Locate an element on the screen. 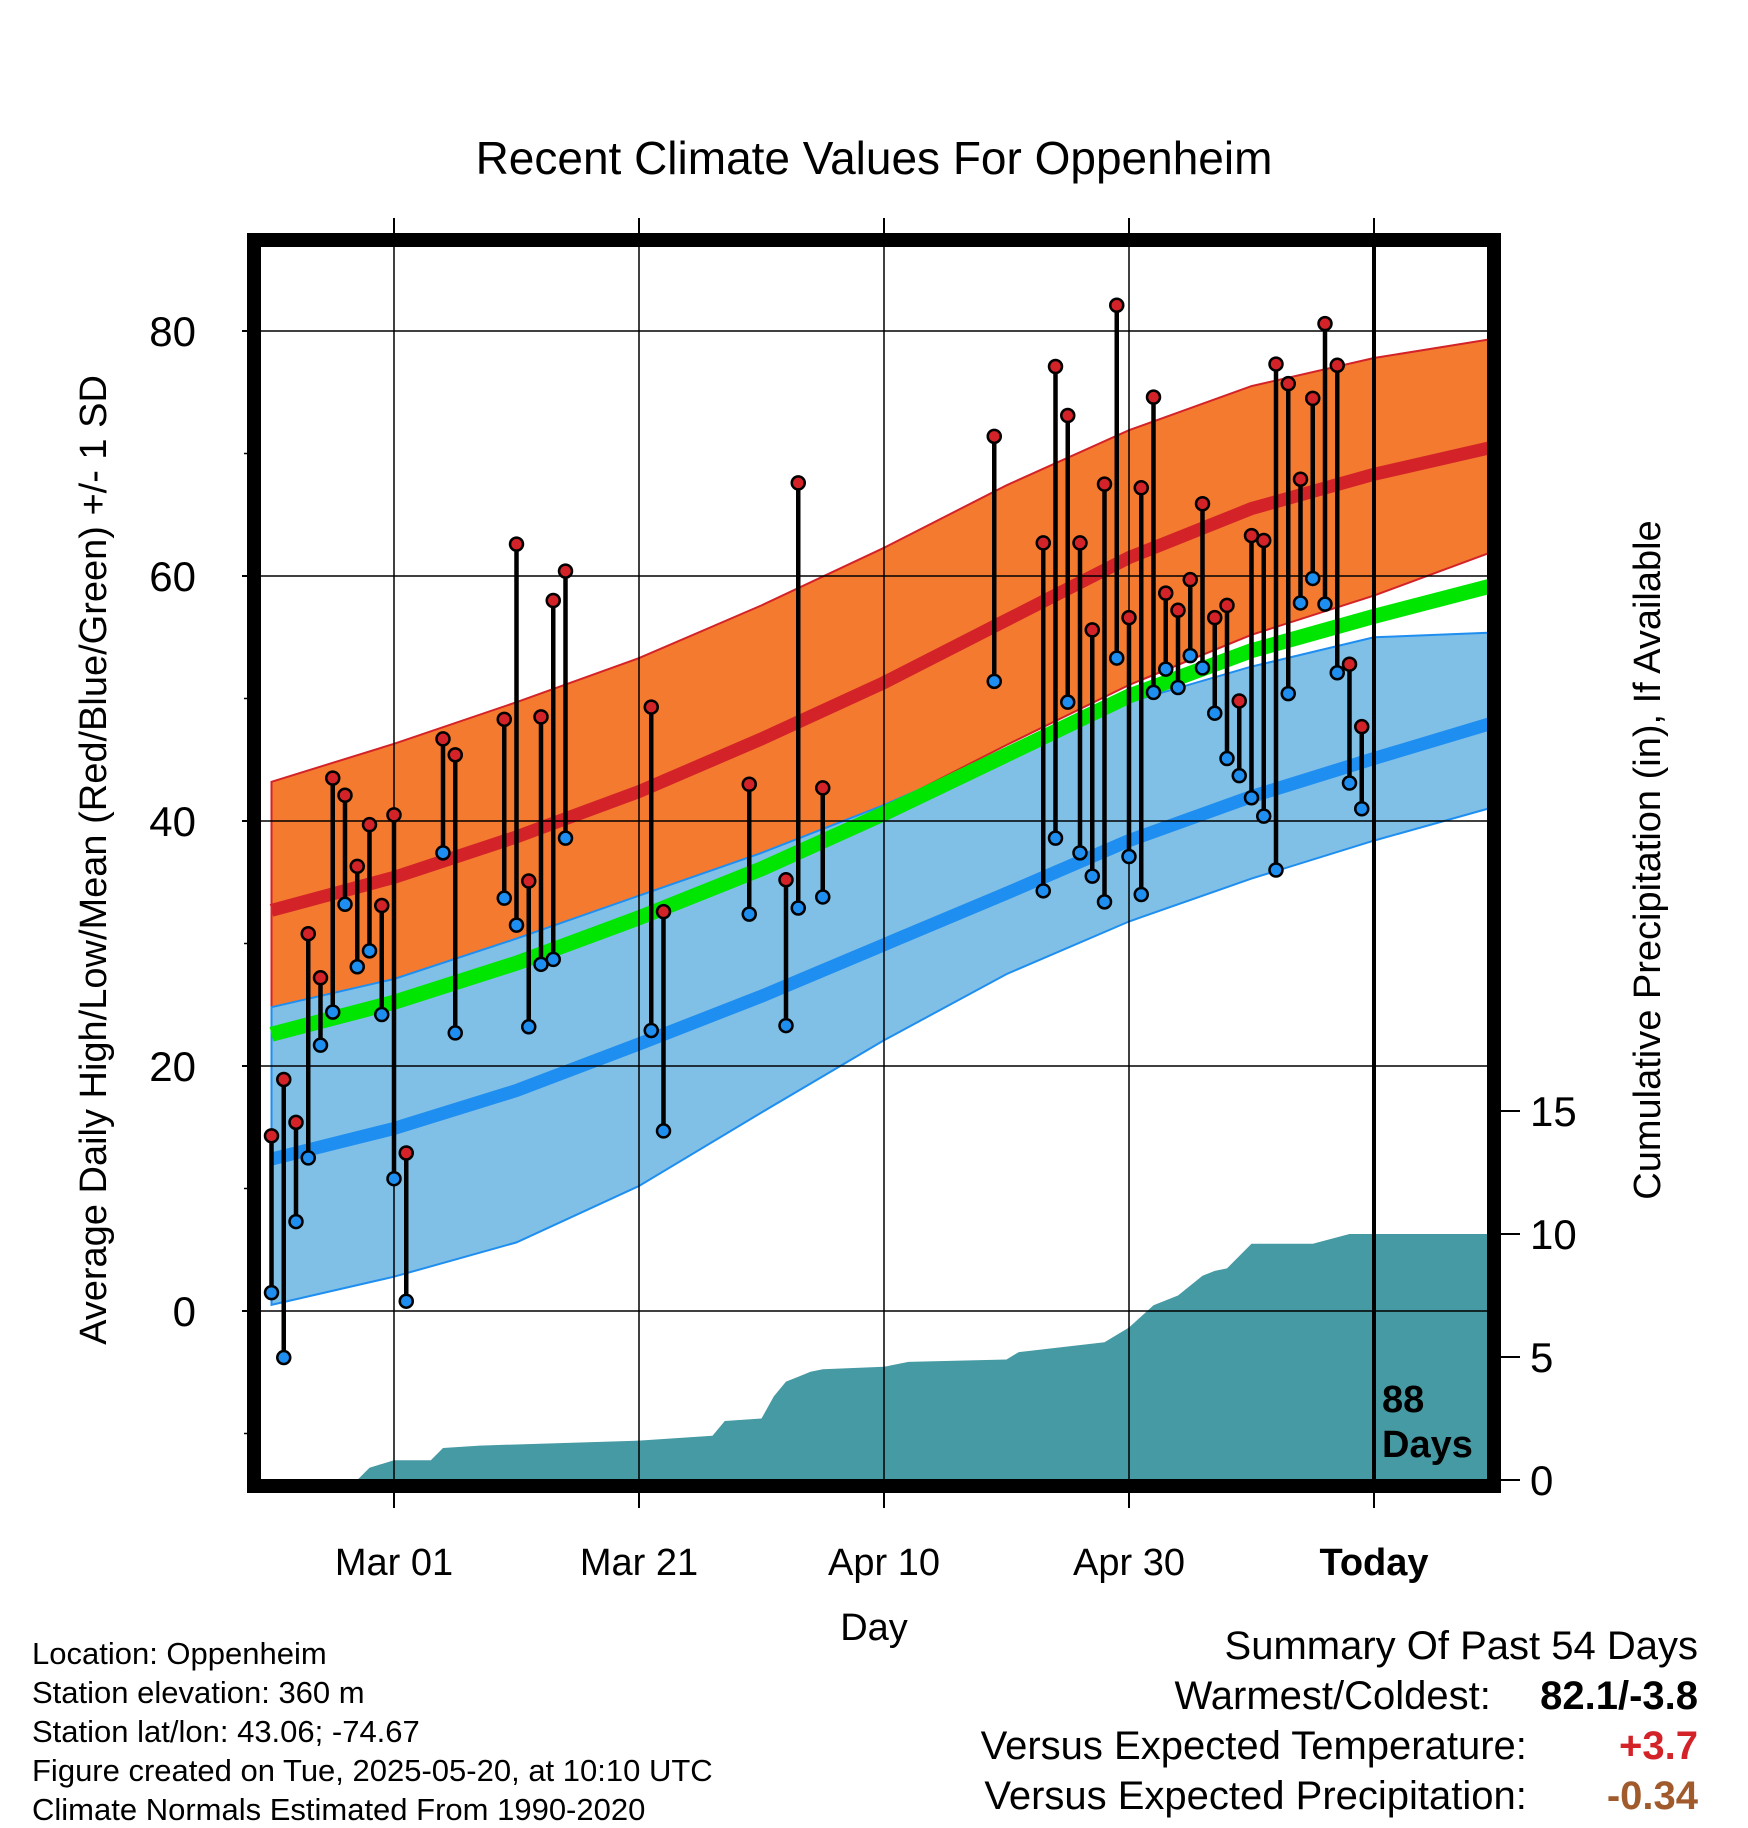 The height and width of the screenshot is (1828, 1748). summary-precip-value: -0.34 is located at coordinates (1652, 1796).